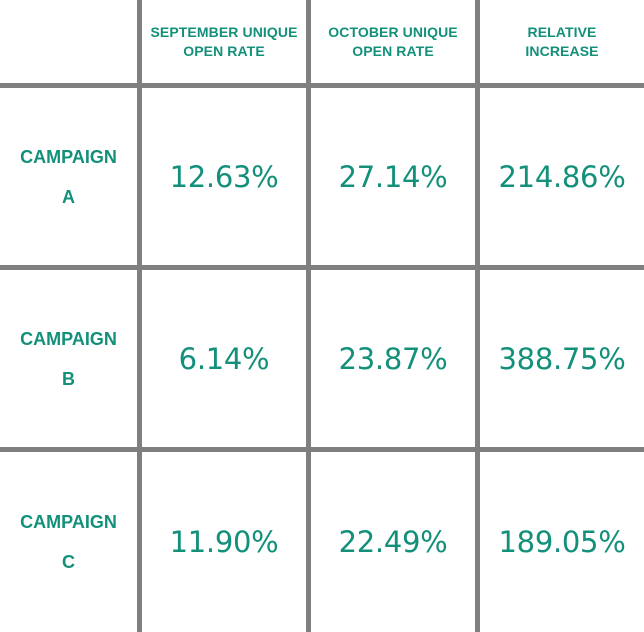 This screenshot has height=632, width=644. I want to click on header-relative-increase: RELATIVE INCREASE, so click(562, 41).